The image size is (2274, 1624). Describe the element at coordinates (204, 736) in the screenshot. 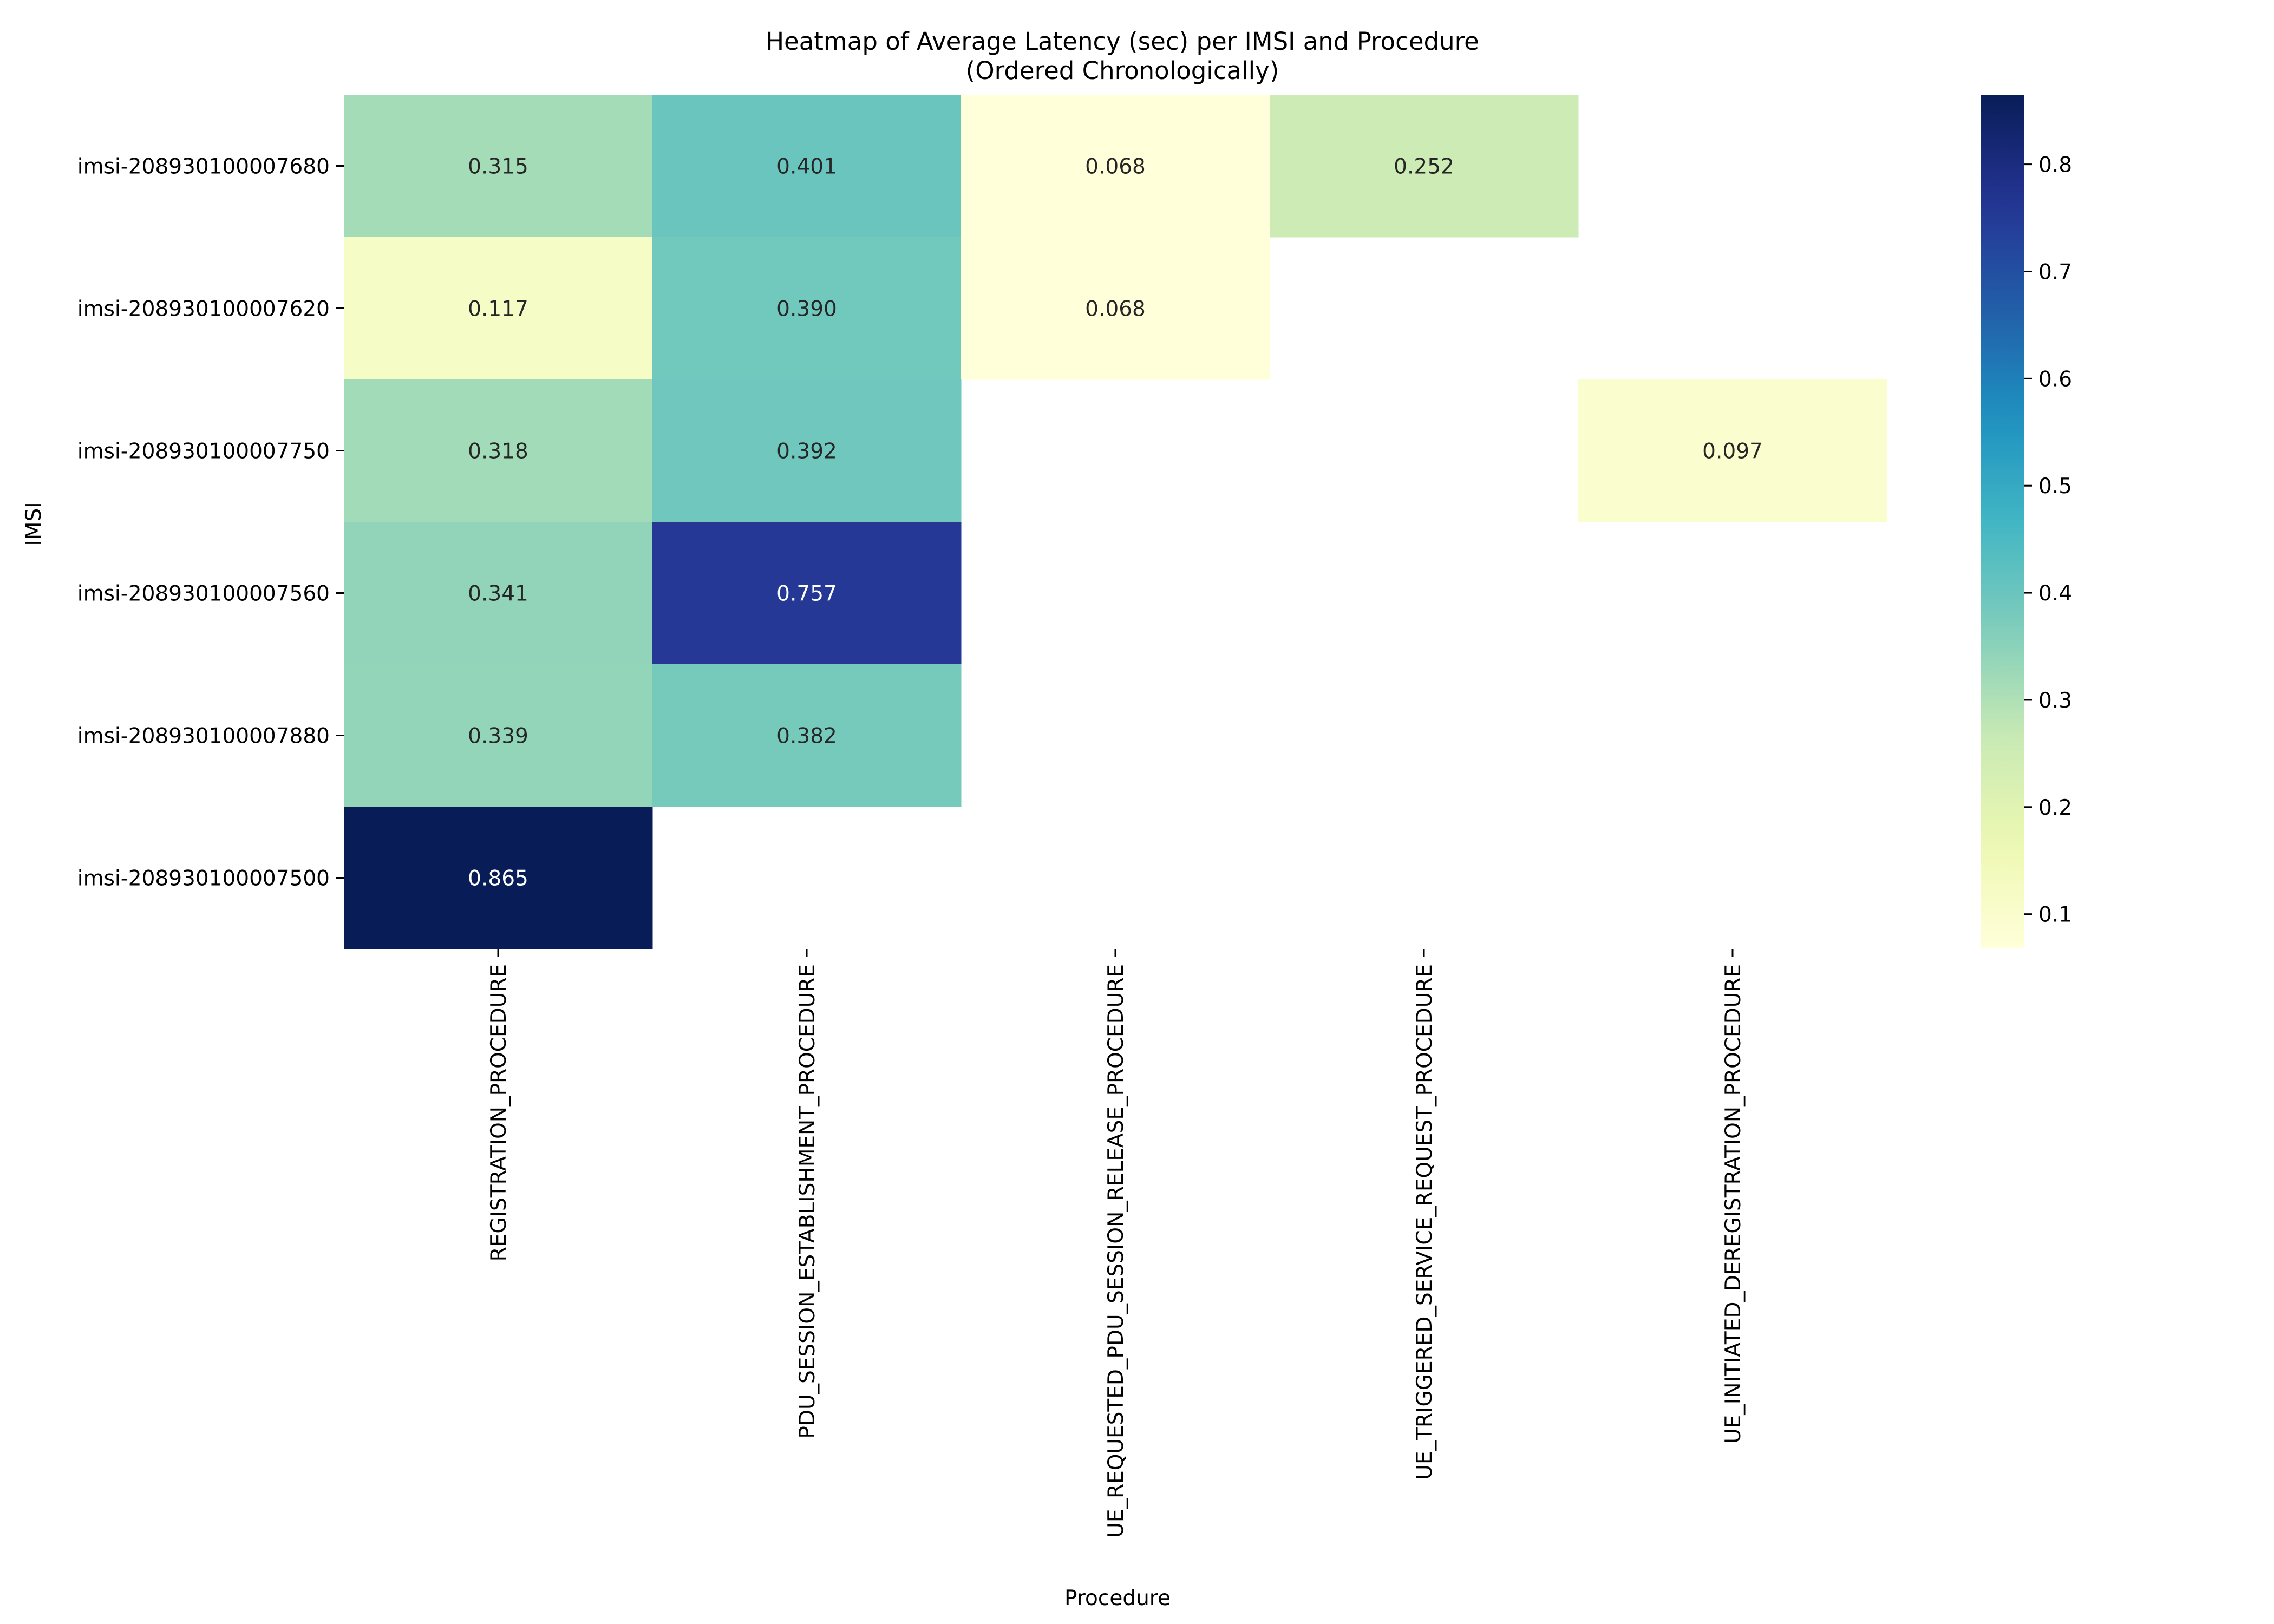

I see `y-tick-label: imsi-208930100007880` at that location.